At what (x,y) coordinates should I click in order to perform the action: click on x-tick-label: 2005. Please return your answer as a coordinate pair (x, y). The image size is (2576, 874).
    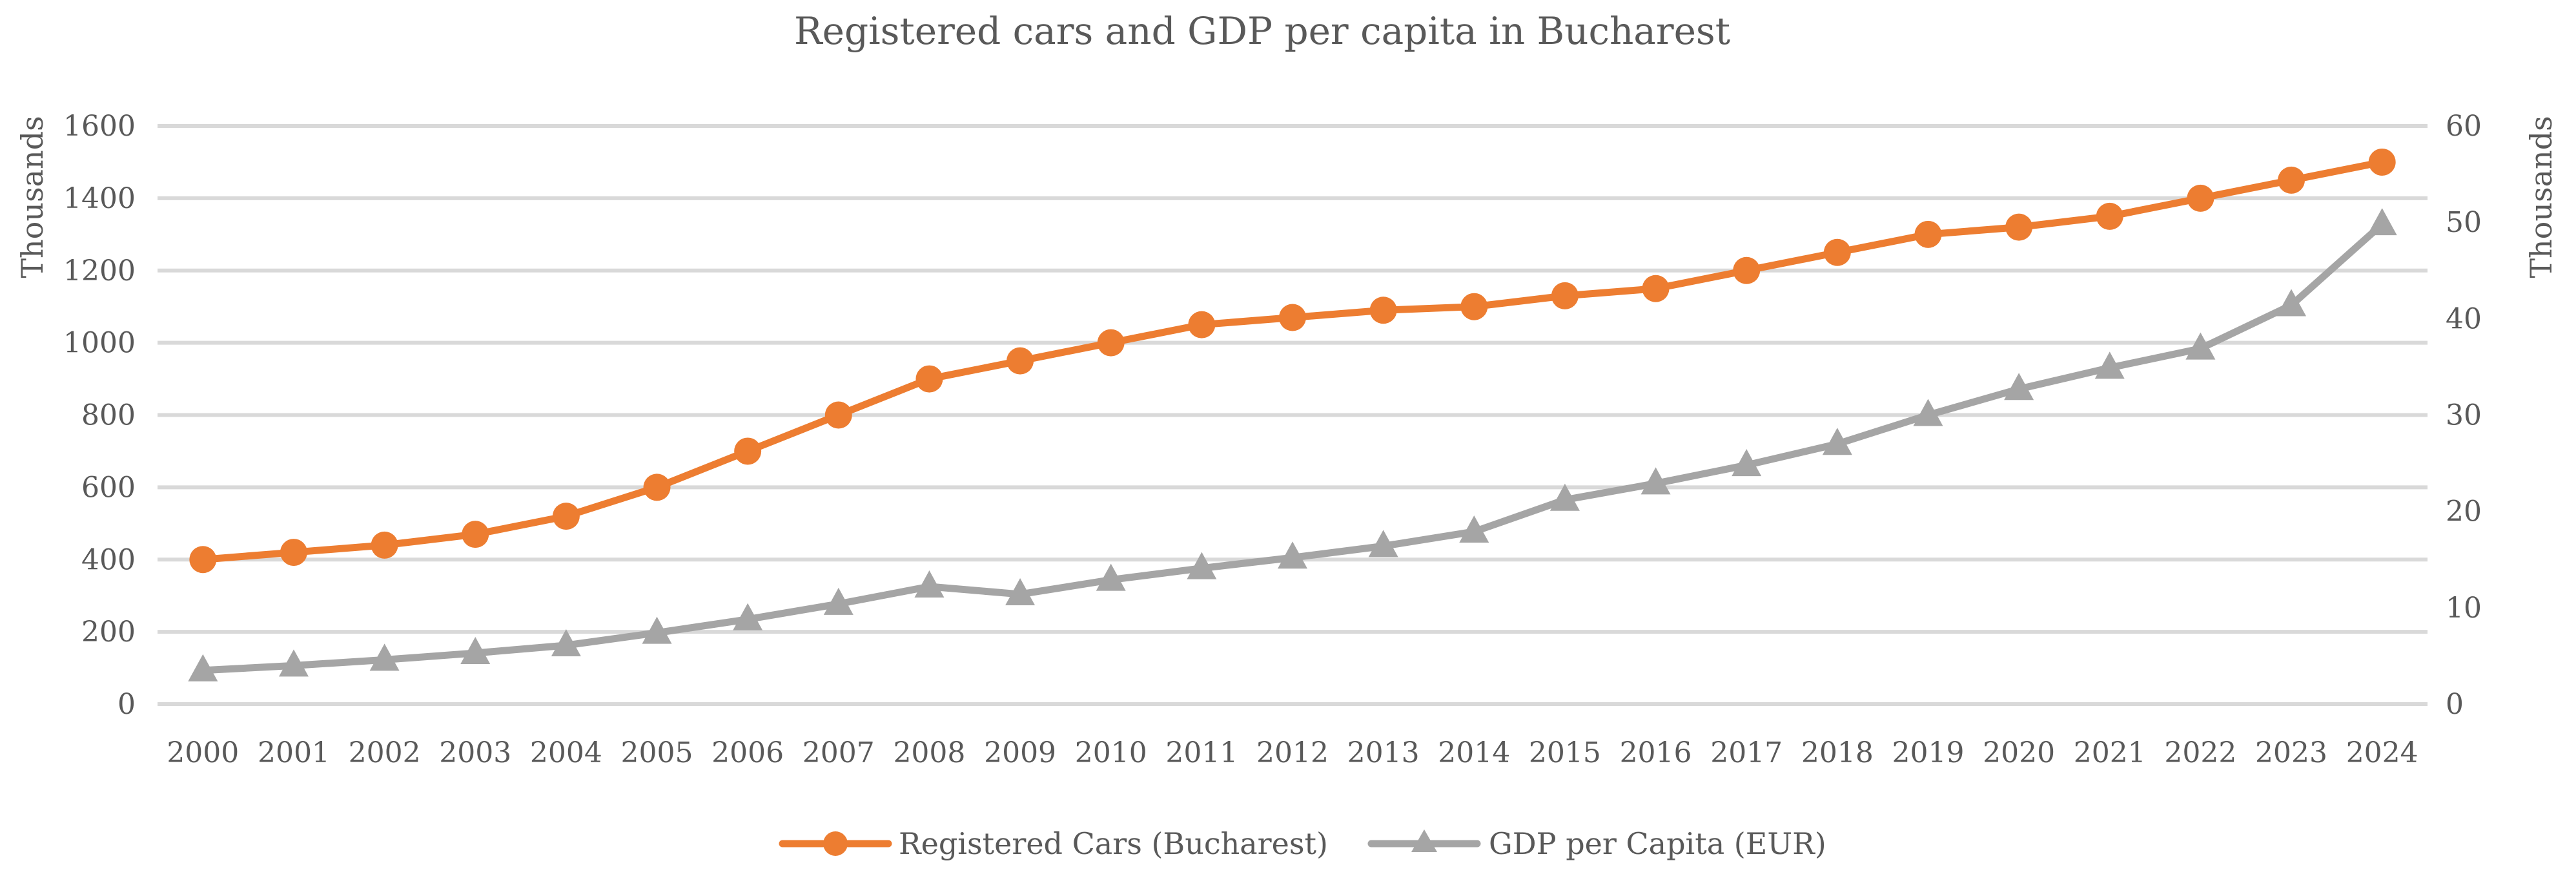
    Looking at the image, I should click on (657, 752).